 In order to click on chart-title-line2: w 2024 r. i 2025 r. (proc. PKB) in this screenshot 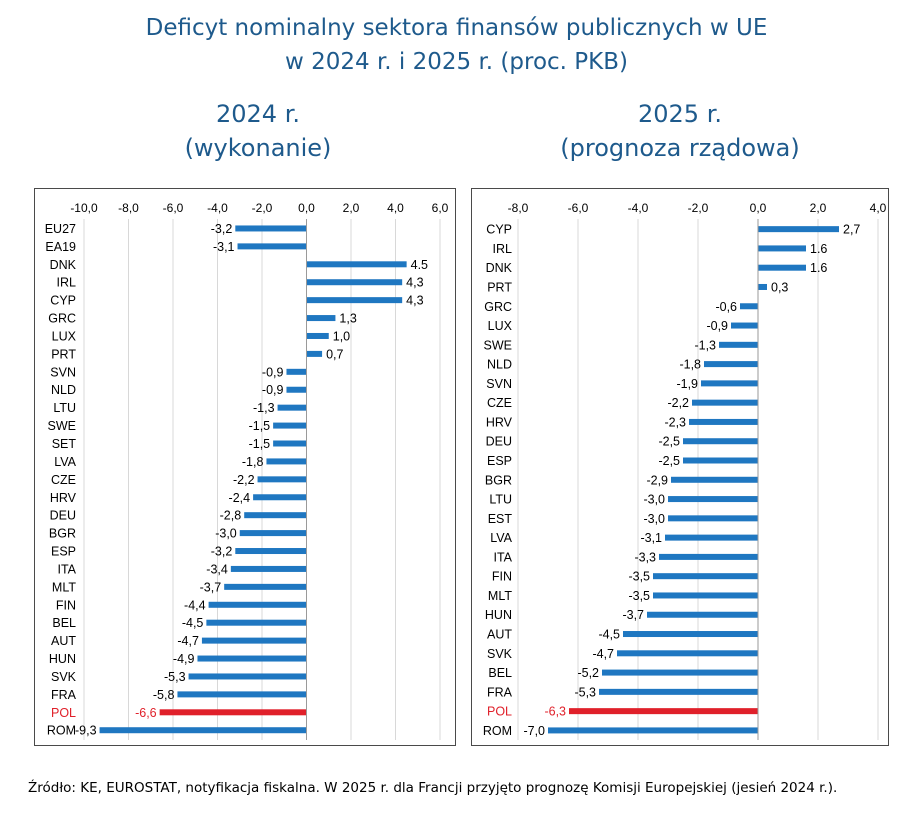, I will do `click(456, 62)`.